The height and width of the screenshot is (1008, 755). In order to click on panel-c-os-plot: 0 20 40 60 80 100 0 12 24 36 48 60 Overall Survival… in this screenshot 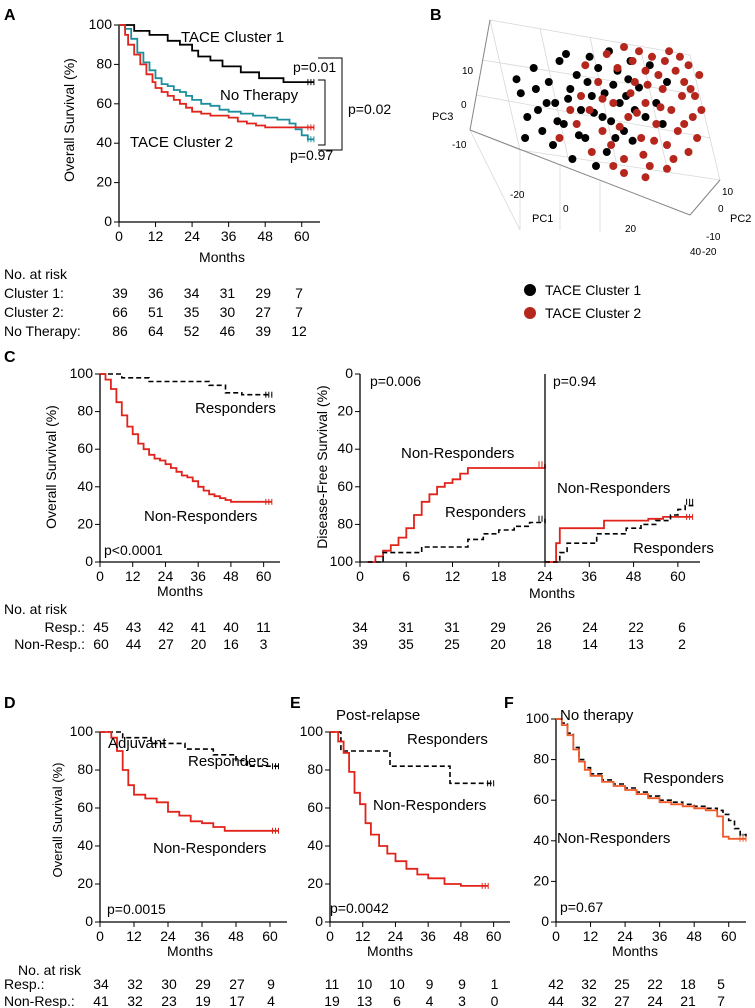, I will do `click(142, 508)`.